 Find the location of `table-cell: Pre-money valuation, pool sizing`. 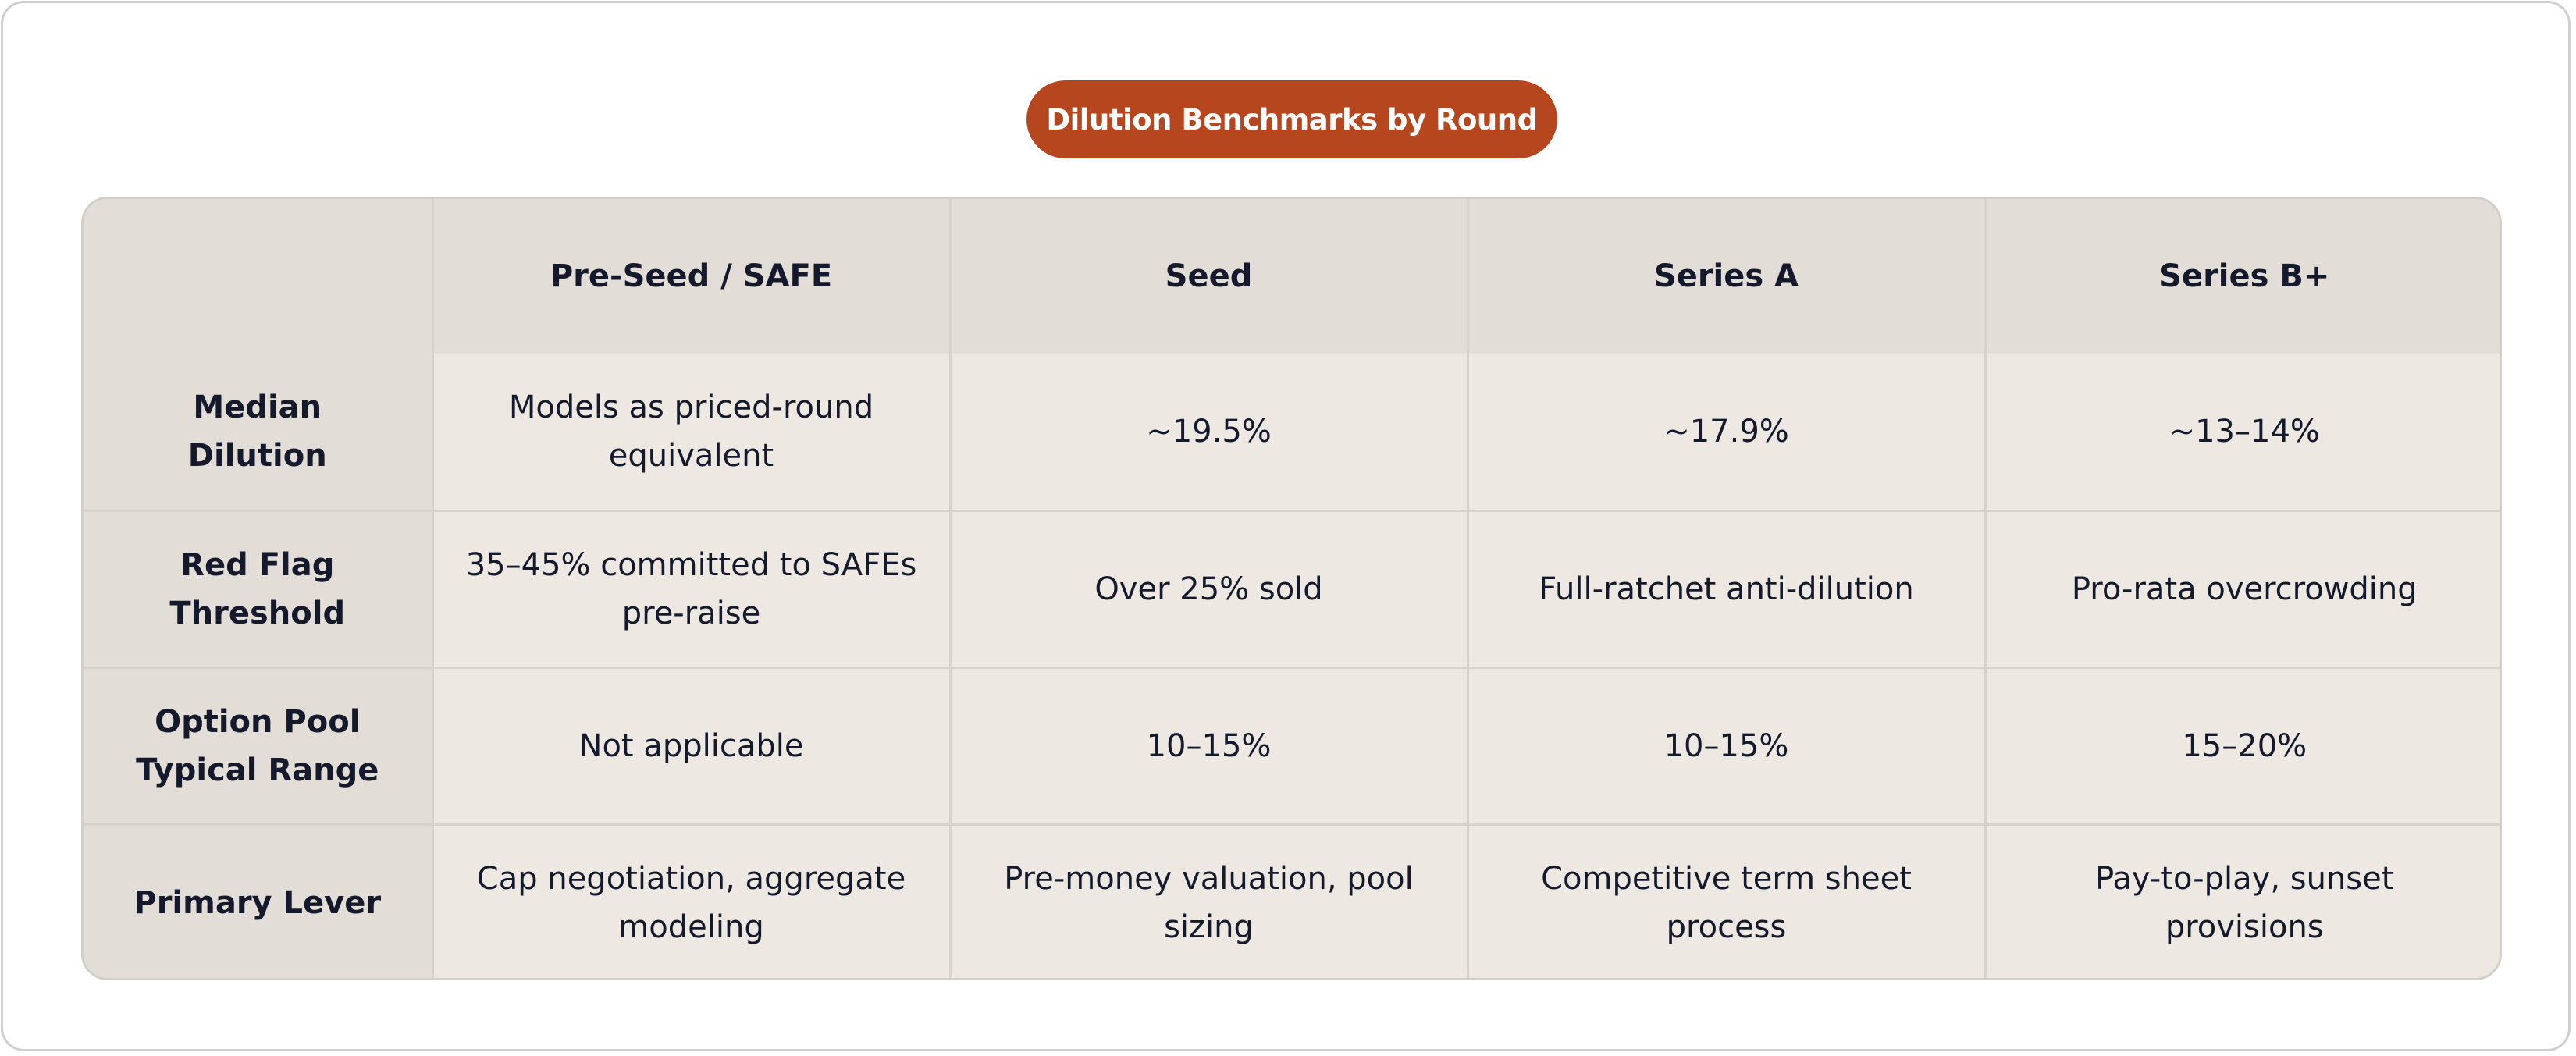

table-cell: Pre-money valuation, pool sizing is located at coordinates (1208, 900).